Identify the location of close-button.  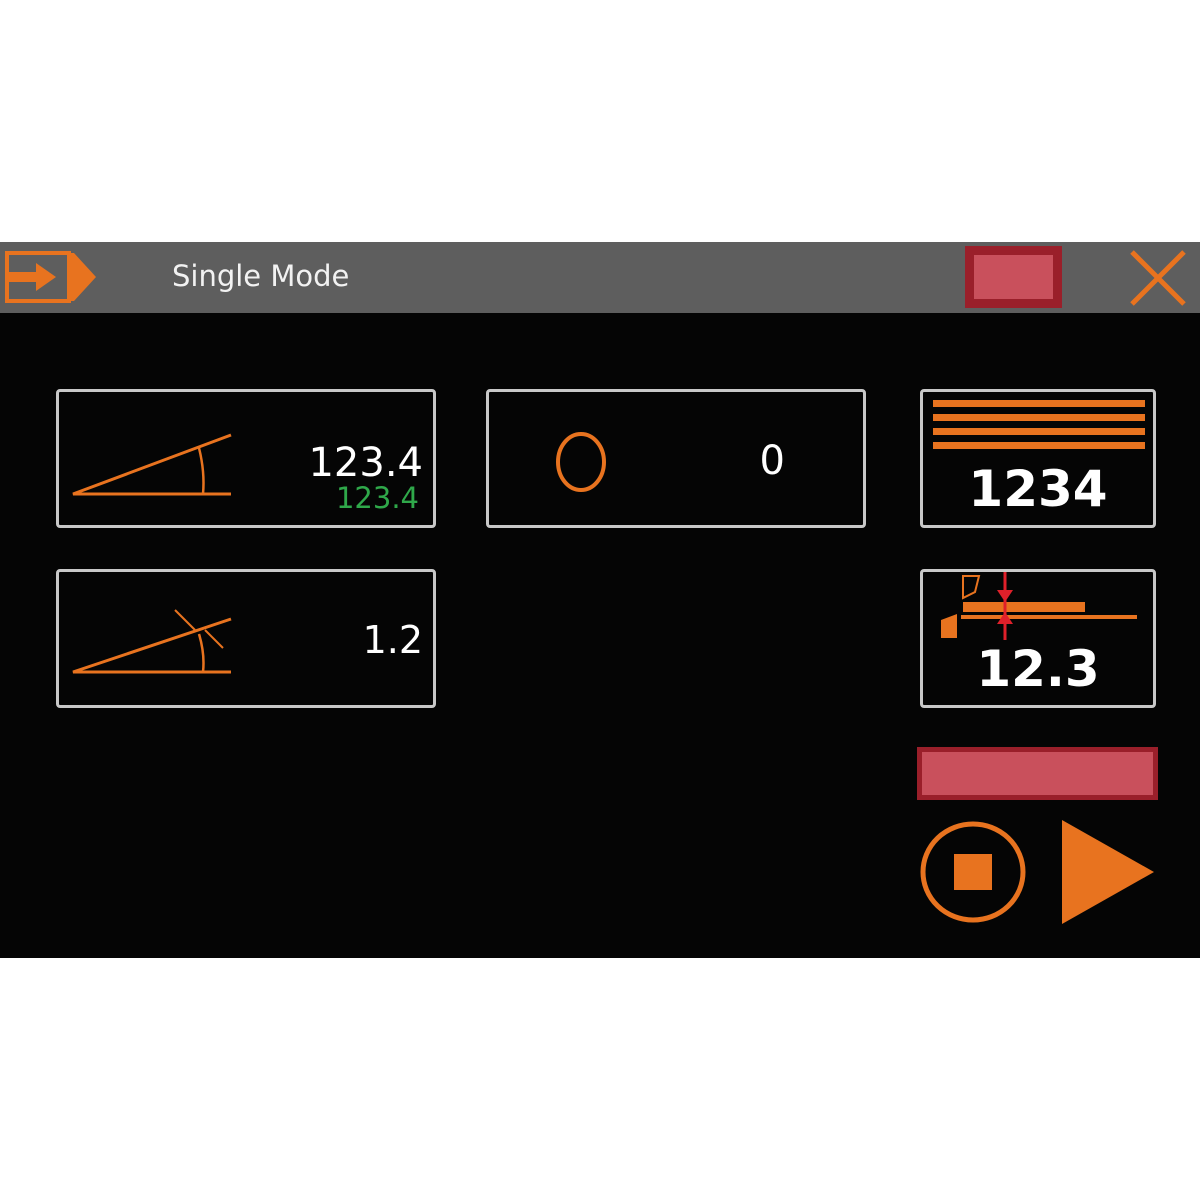
(1158, 278).